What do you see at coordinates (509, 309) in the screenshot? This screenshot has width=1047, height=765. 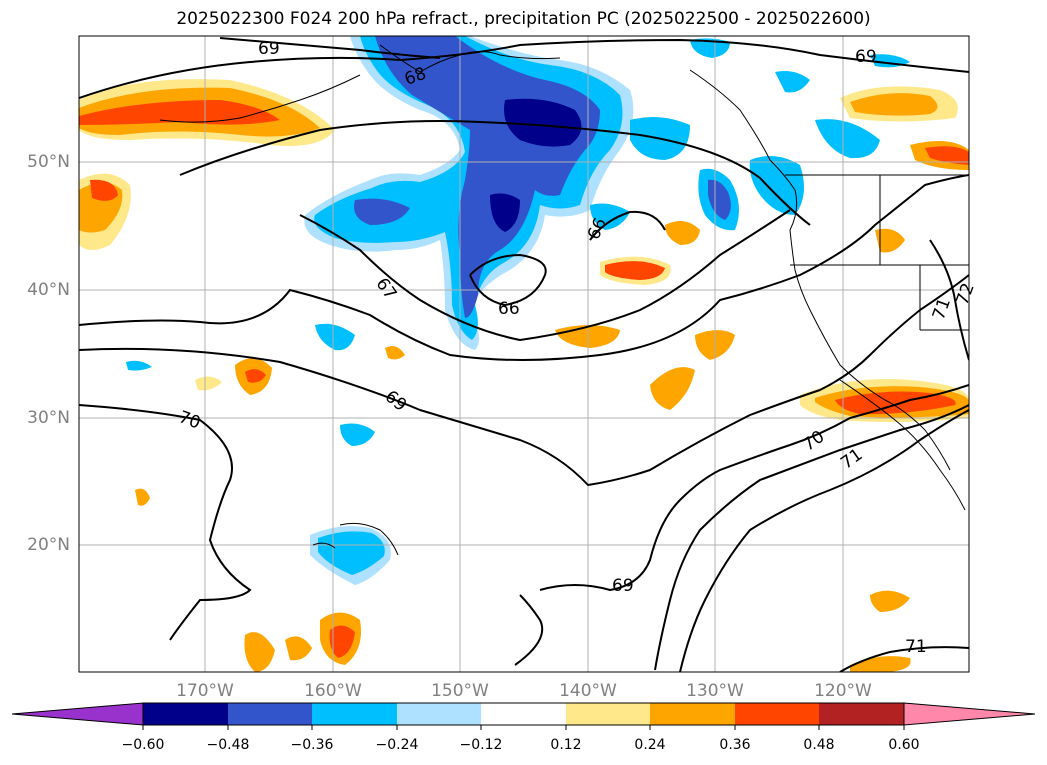 I see `contour-label: 66` at bounding box center [509, 309].